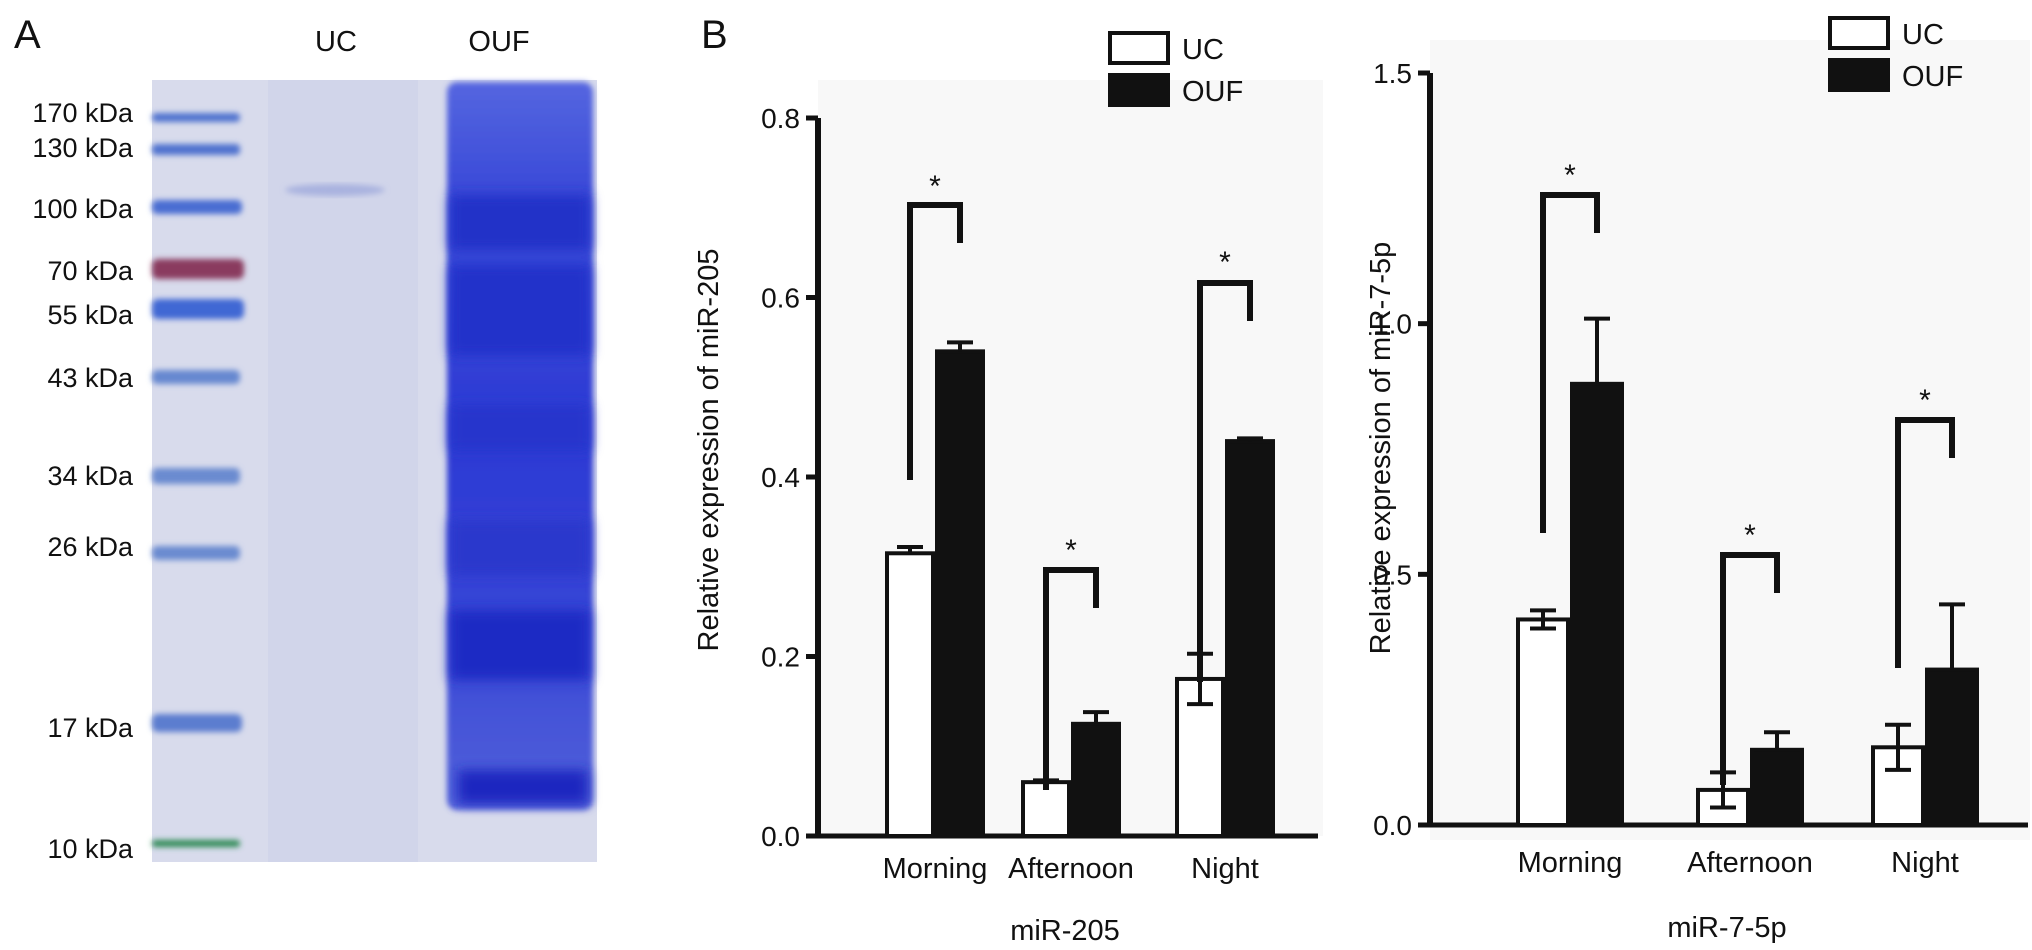 The image size is (2032, 950). Describe the element at coordinates (780, 298) in the screenshot. I see `y-tick-label: 0.6` at that location.